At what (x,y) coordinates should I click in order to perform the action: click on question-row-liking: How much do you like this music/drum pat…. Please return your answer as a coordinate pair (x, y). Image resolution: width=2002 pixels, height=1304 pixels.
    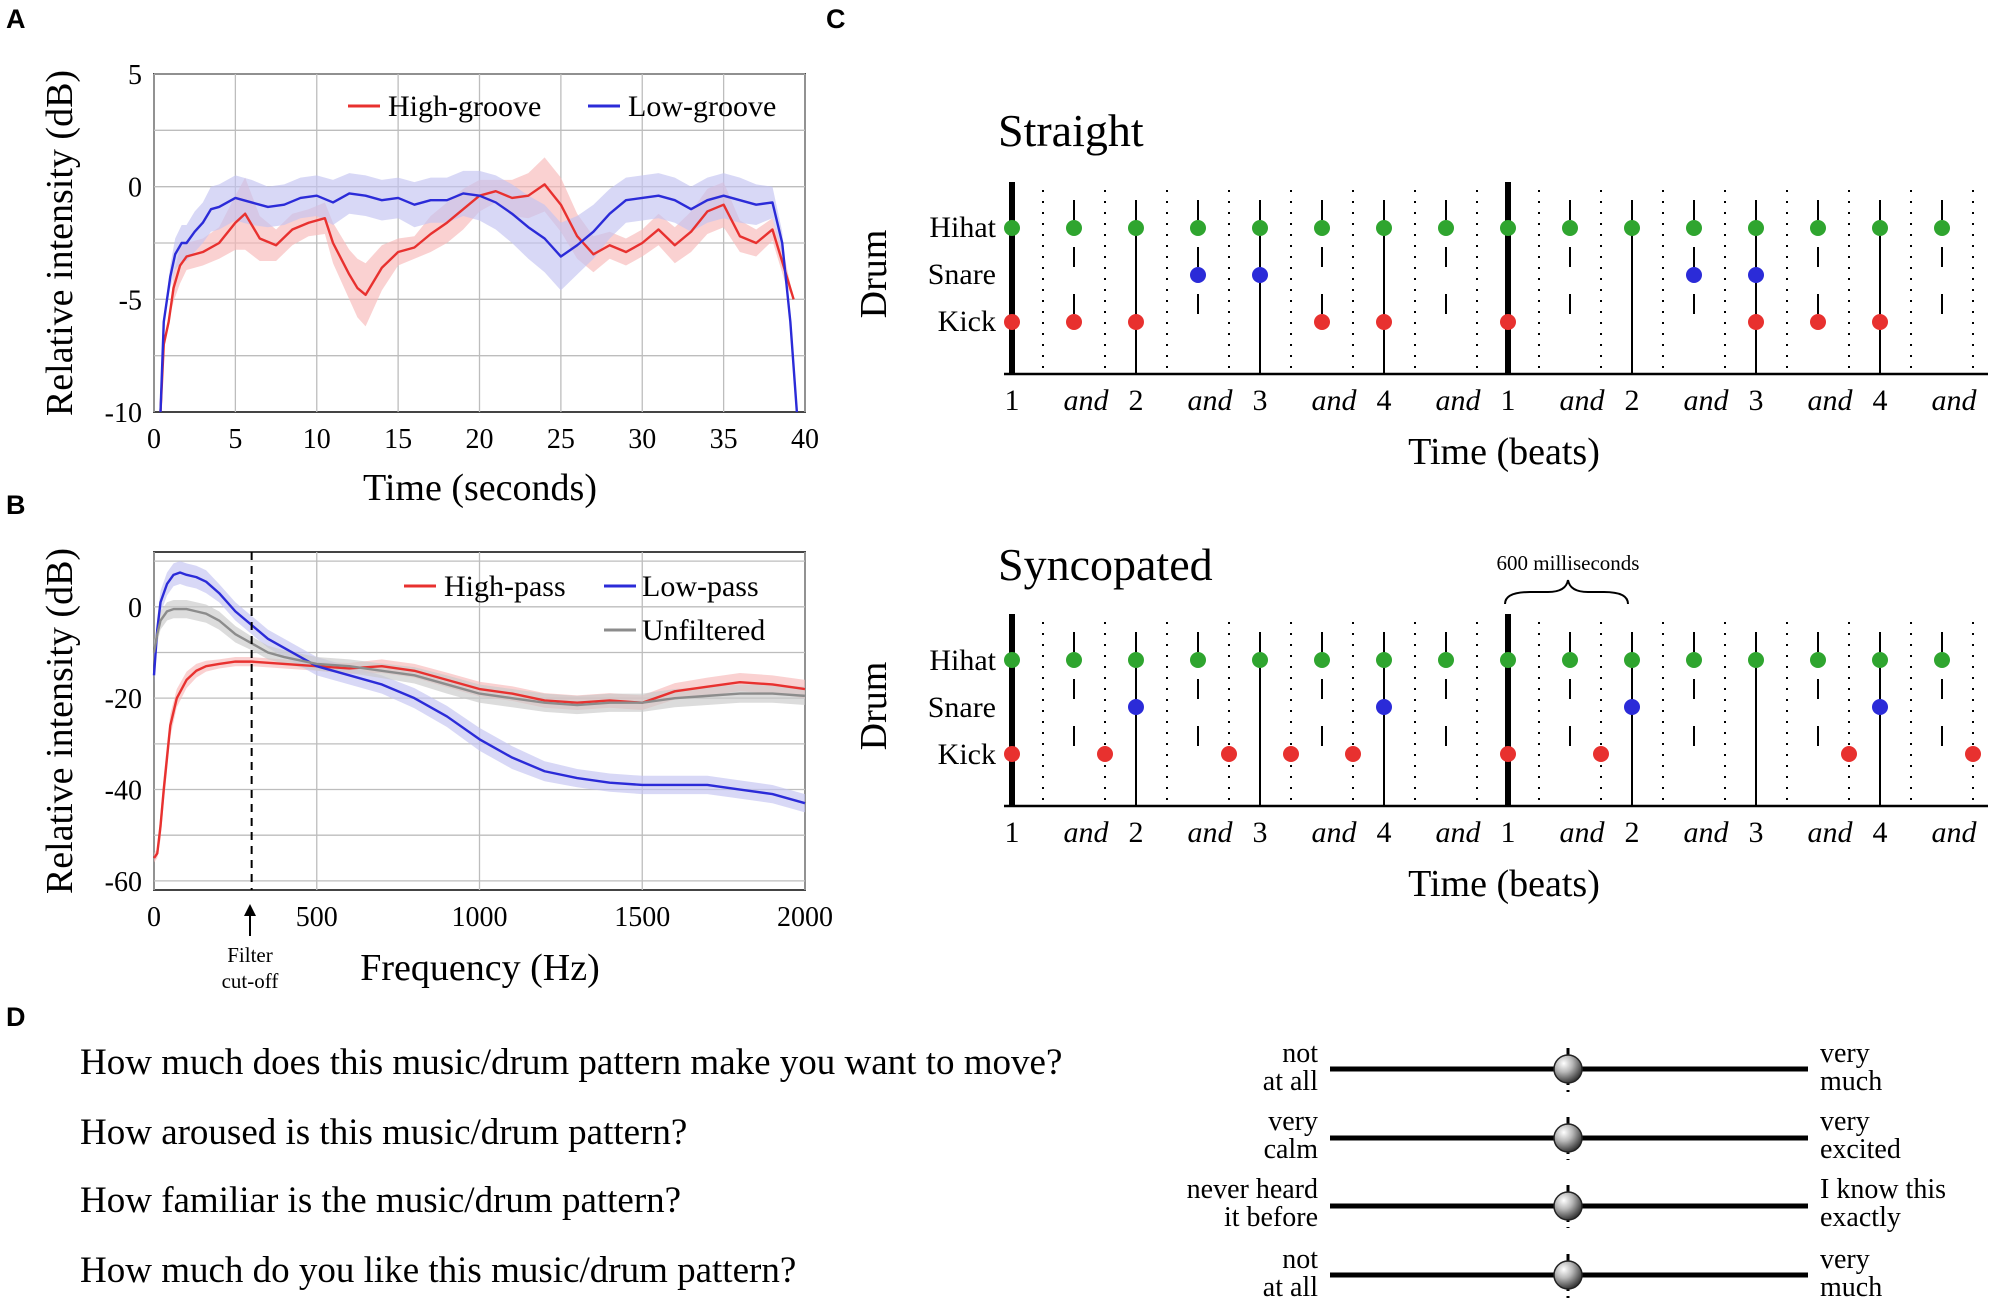
    Looking at the image, I should click on (981, 1273).